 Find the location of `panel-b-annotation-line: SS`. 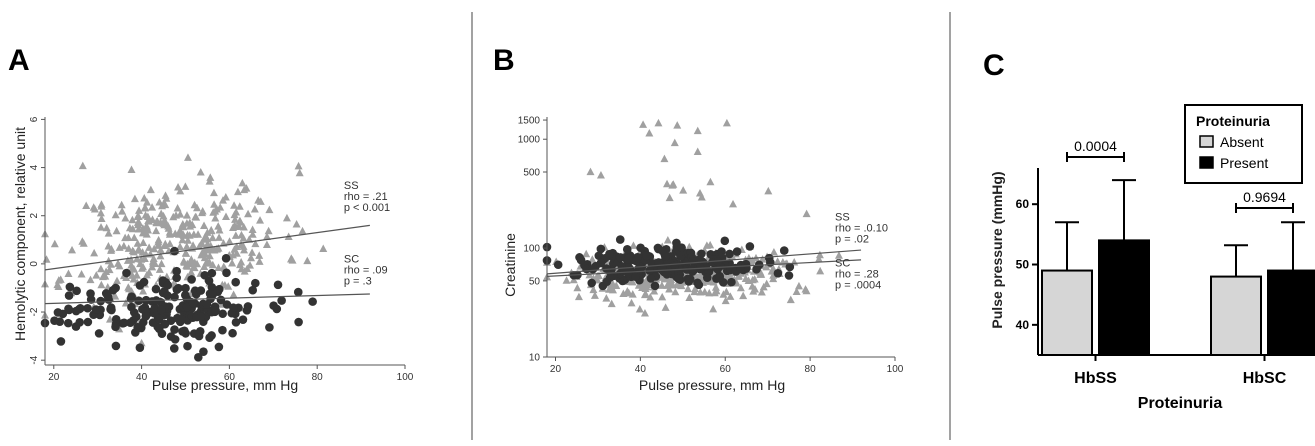

panel-b-annotation-line: SS is located at coordinates (842, 218).